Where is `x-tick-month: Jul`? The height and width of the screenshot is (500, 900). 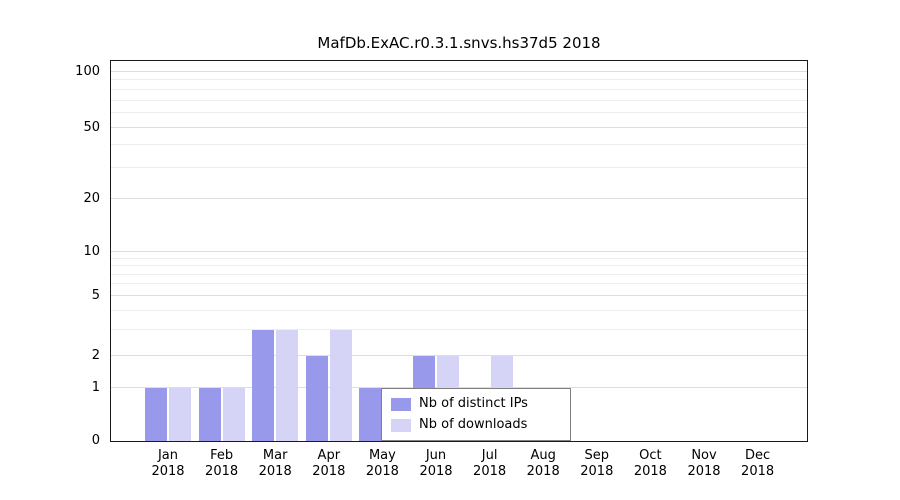
x-tick-month: Jul is located at coordinates (489, 455).